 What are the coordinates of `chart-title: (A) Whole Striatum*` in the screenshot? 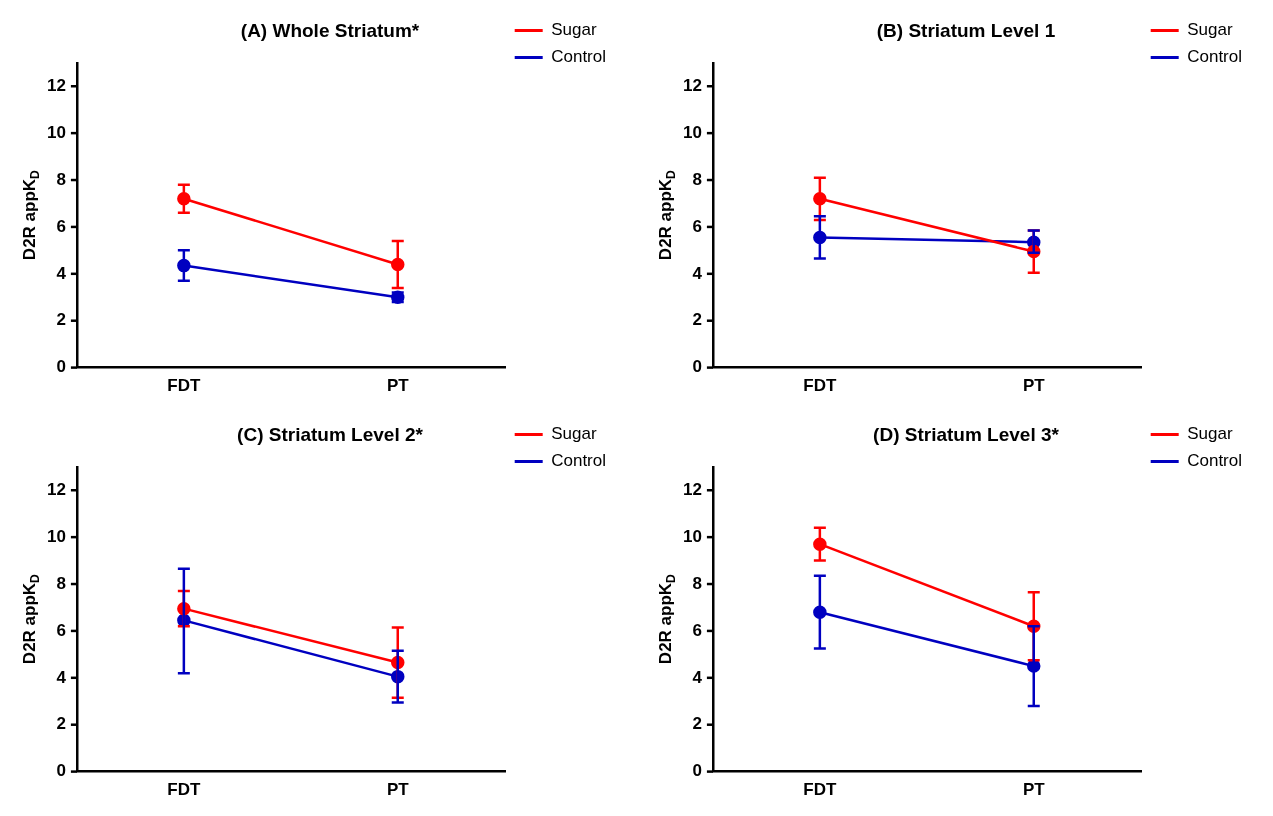 It's located at (330, 30).